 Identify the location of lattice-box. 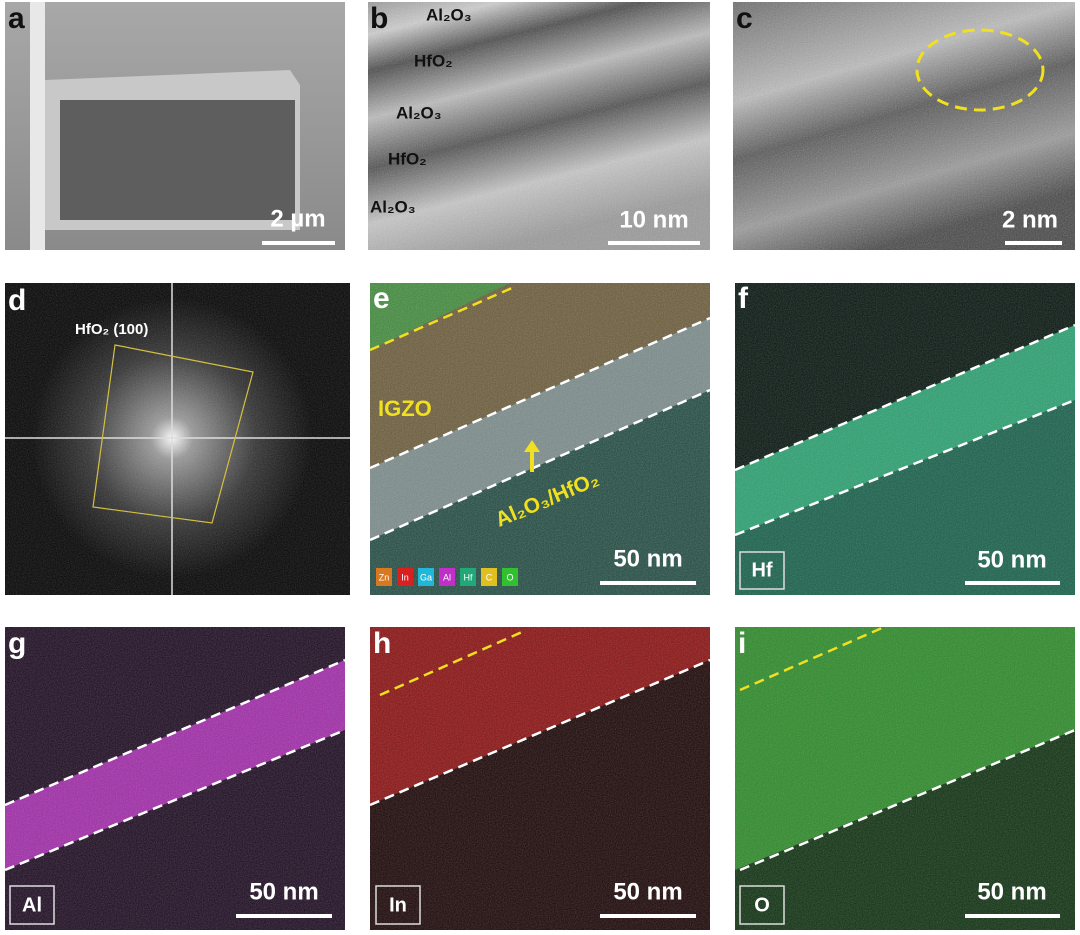
(173, 434).